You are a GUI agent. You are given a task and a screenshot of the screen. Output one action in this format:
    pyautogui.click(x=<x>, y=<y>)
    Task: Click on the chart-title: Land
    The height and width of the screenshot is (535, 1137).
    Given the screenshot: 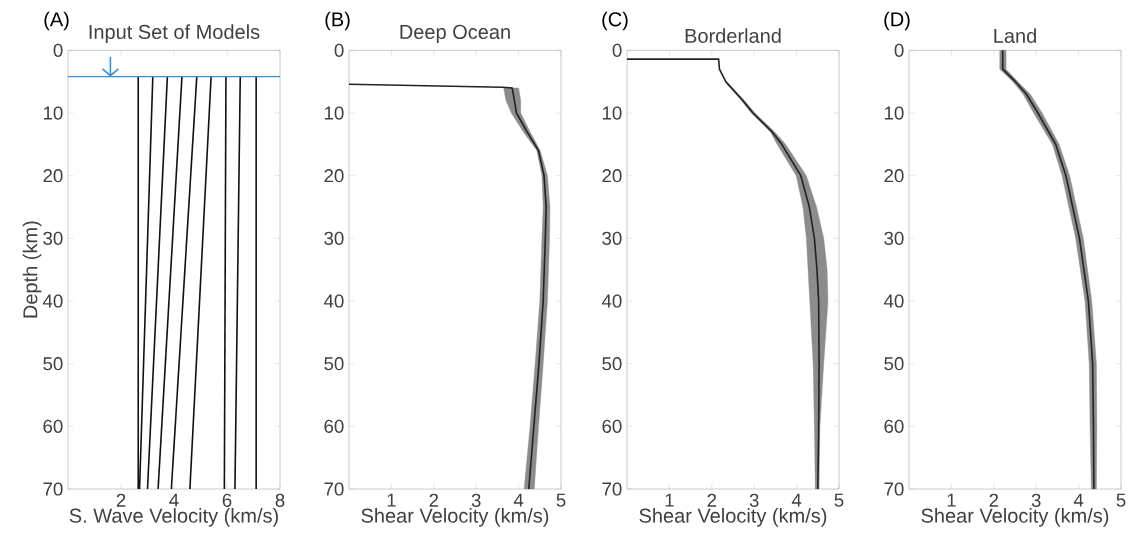 What is the action you would take?
    pyautogui.click(x=1015, y=35)
    